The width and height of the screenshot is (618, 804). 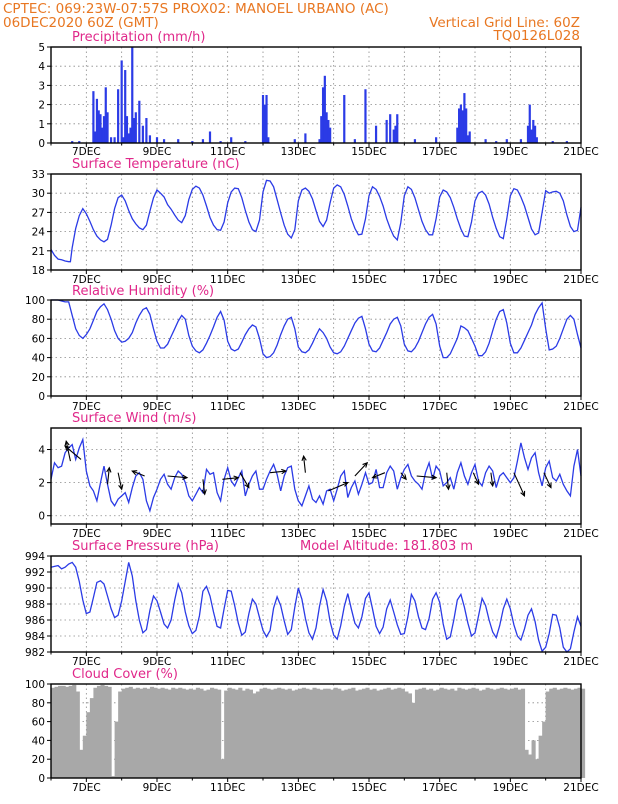 I want to click on rh-ytick-label: 40, so click(x=38, y=359).